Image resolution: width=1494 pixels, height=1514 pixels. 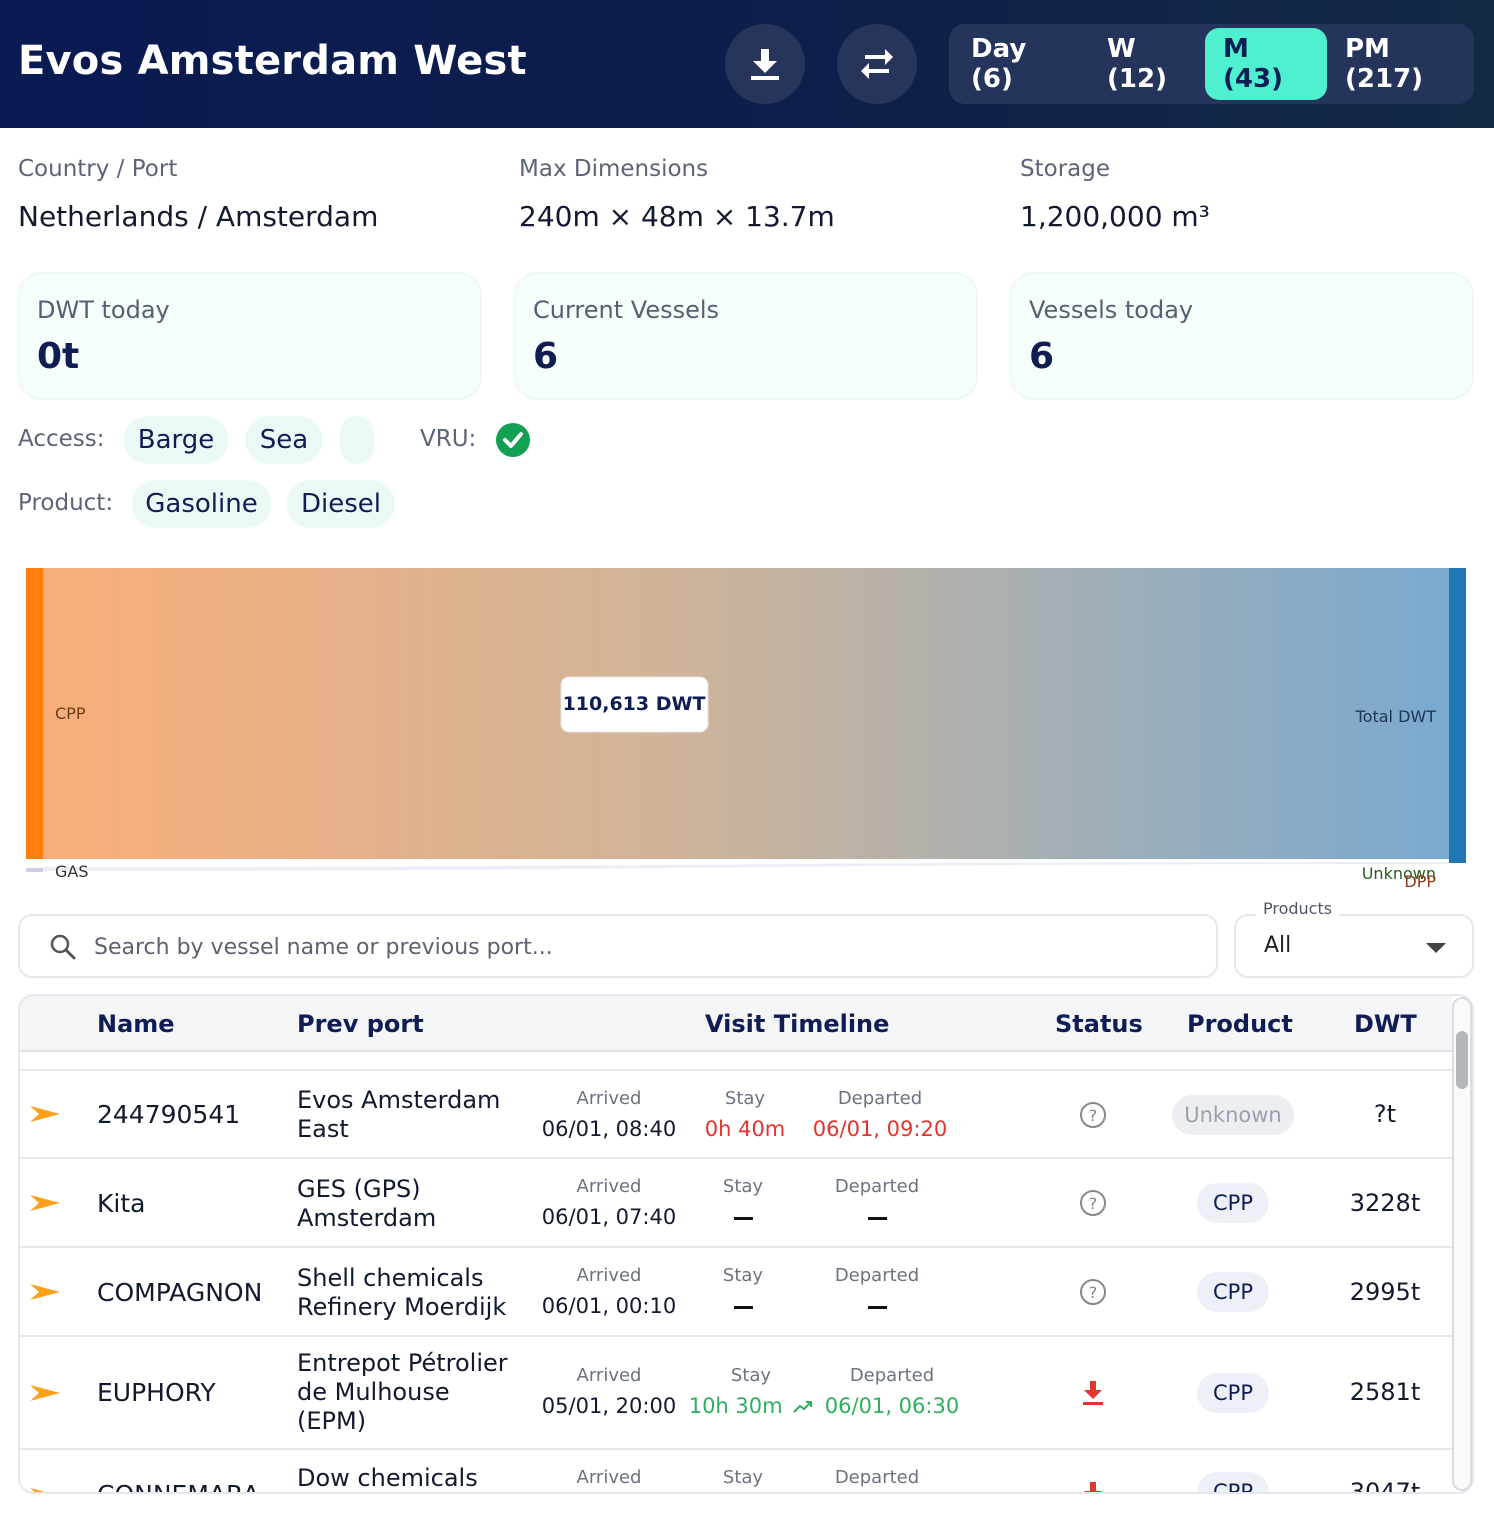 What do you see at coordinates (103, 310) in the screenshot?
I see `stat-label: DWT today` at bounding box center [103, 310].